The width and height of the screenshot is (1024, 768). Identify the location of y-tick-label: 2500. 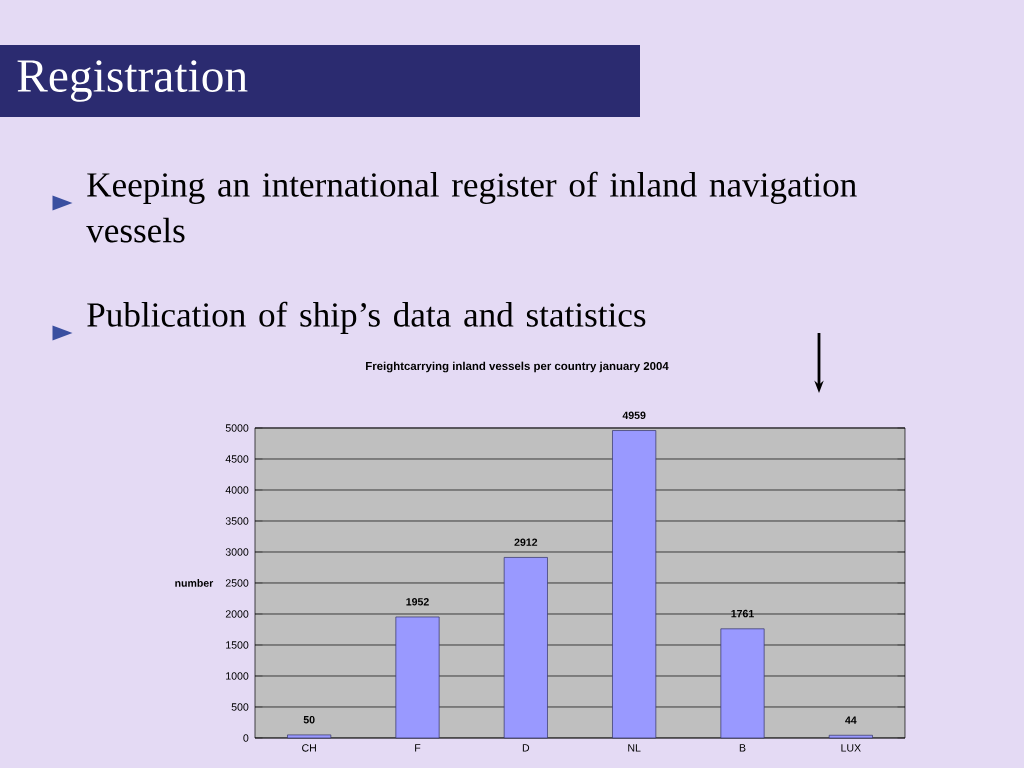
(237, 583).